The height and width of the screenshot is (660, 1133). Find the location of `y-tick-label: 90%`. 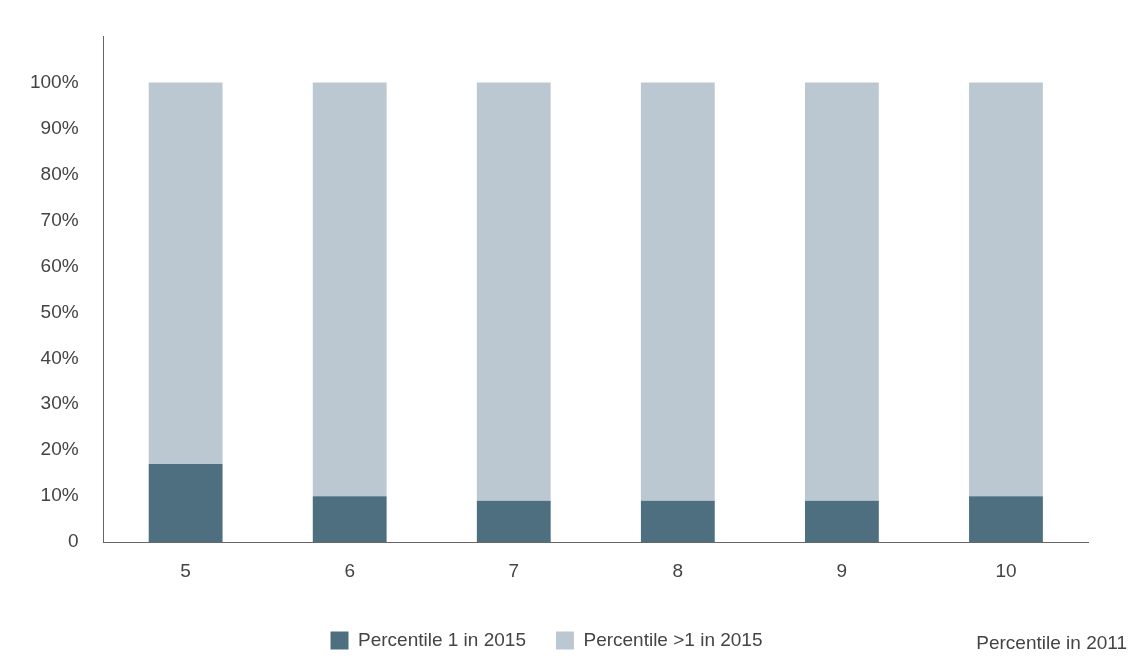

y-tick-label: 90% is located at coordinates (59, 127).